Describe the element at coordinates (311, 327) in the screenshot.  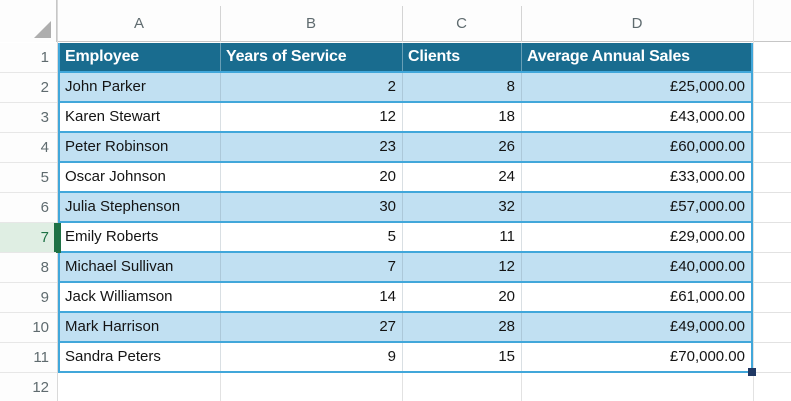
I see `cell-years: 27` at that location.